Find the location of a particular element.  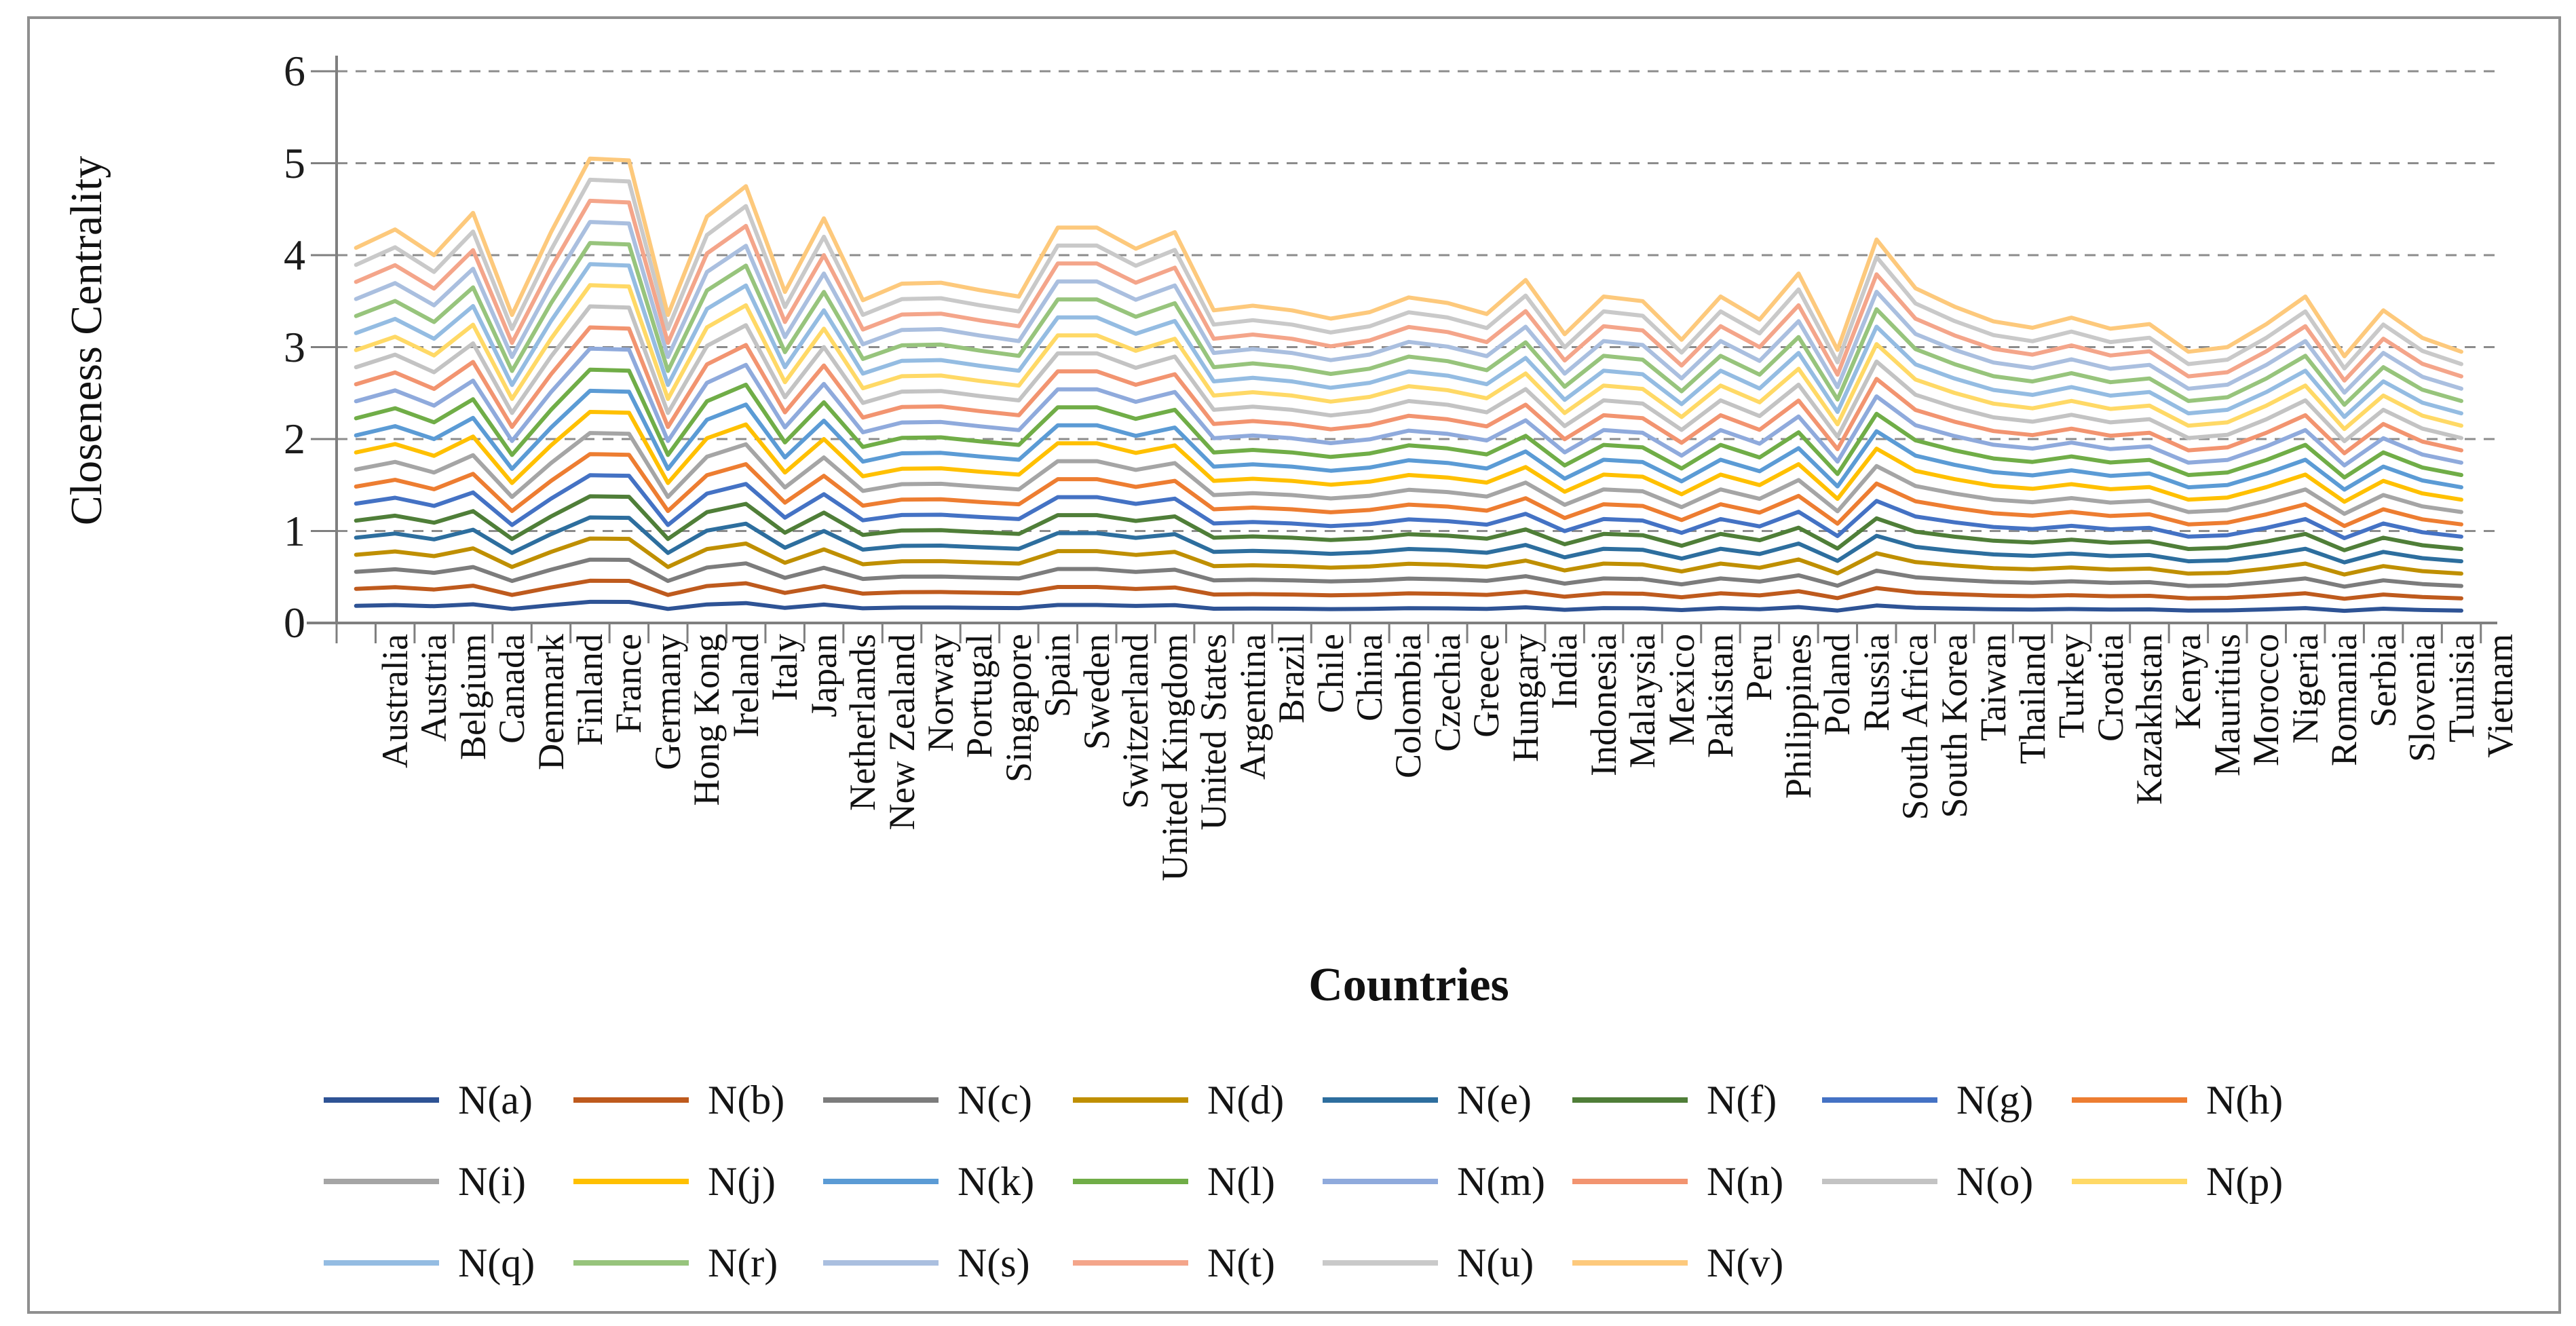

x-category-label: Philippines is located at coordinates (1798, 717).